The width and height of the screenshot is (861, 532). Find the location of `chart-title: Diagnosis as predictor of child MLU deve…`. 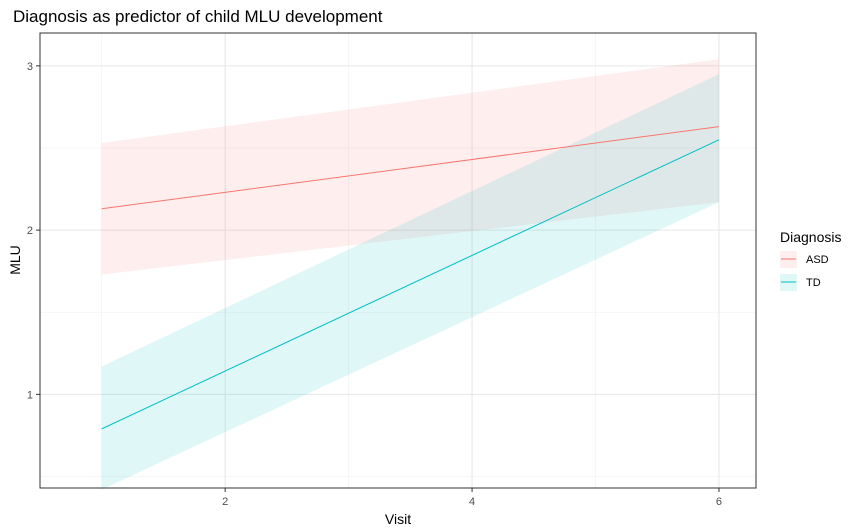

chart-title: Diagnosis as predictor of child MLU deve… is located at coordinates (198, 16).